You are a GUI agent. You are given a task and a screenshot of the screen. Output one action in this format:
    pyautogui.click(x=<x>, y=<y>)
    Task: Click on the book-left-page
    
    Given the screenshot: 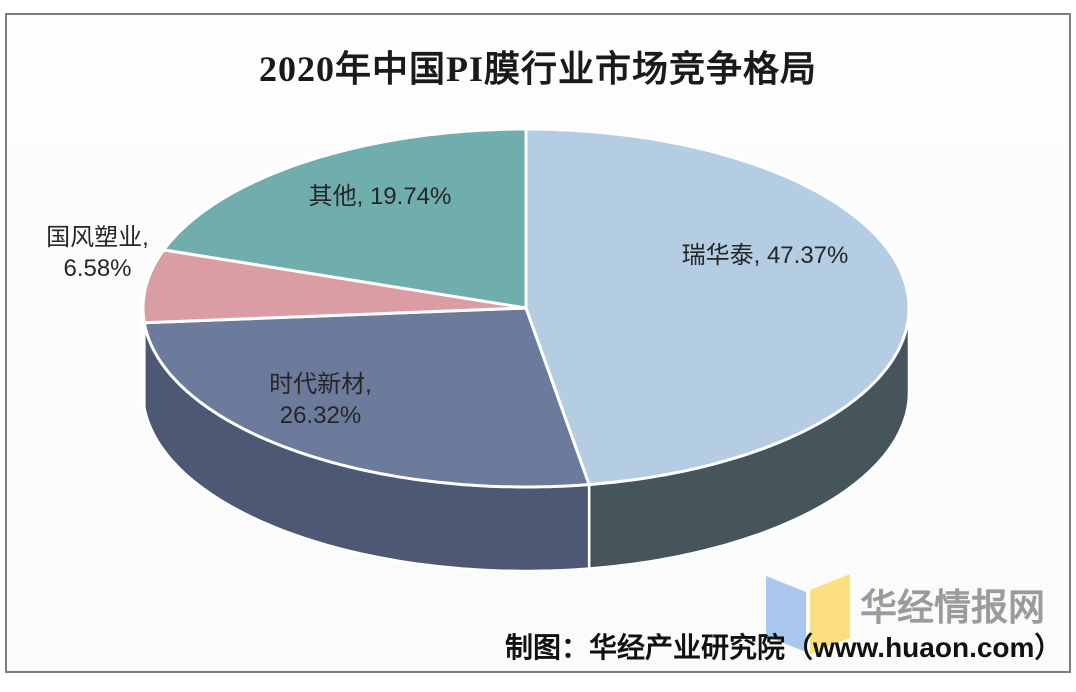 What is the action you would take?
    pyautogui.click(x=786, y=614)
    